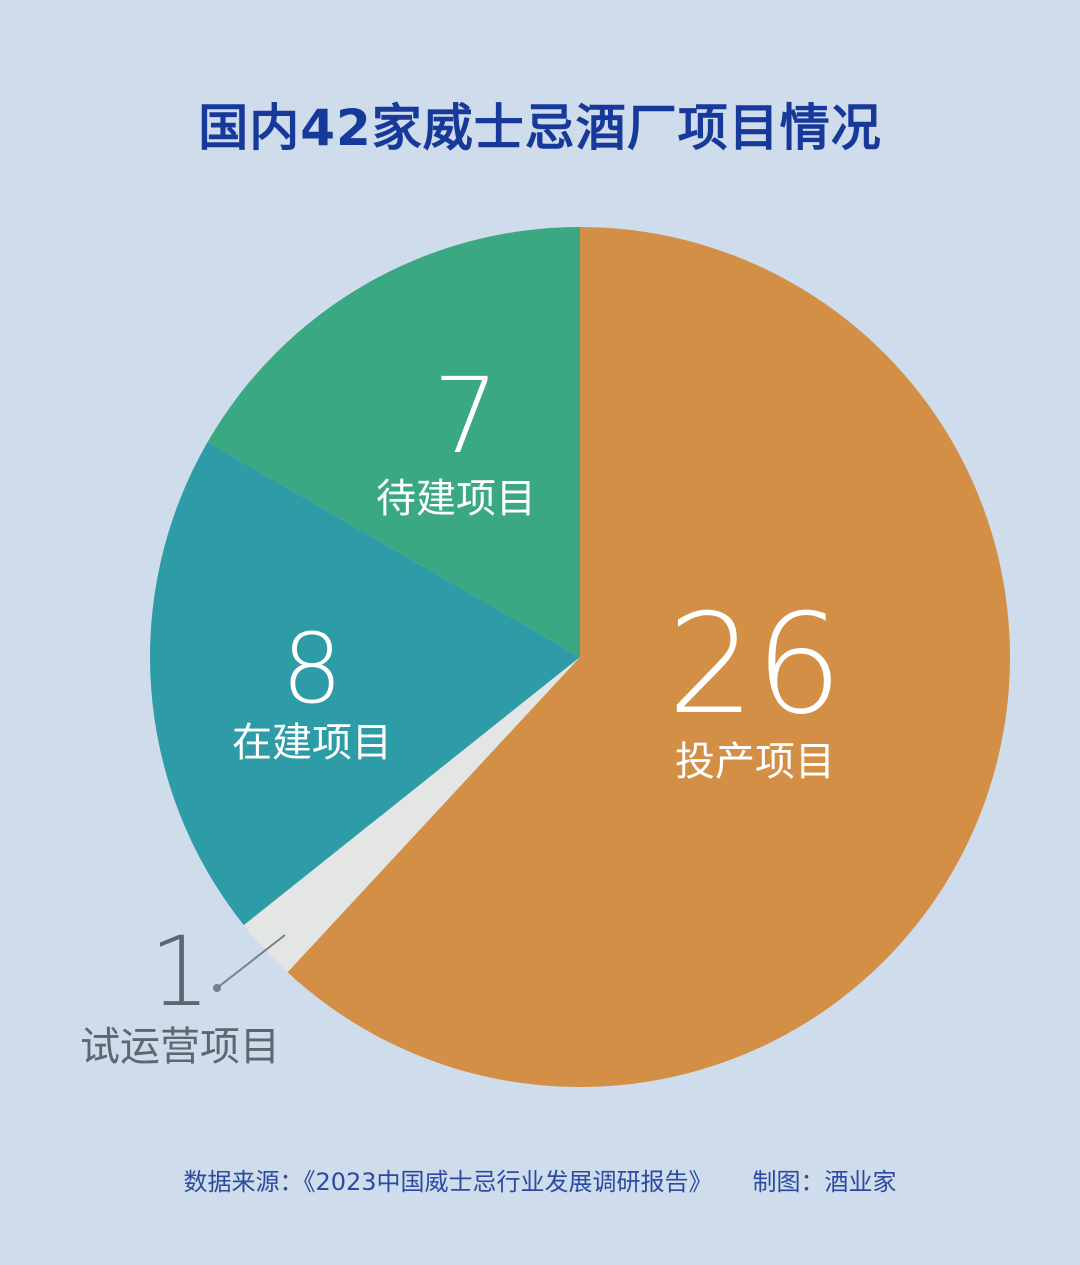 The image size is (1080, 1265). Describe the element at coordinates (180, 1047) in the screenshot. I see `slice-category-label: 试运营项目` at that location.